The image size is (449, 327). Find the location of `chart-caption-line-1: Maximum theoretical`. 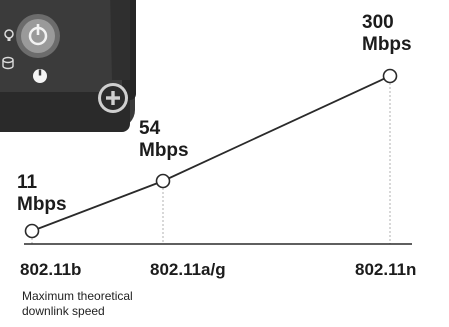

chart-caption-line-1: Maximum theoretical is located at coordinates (77, 296).